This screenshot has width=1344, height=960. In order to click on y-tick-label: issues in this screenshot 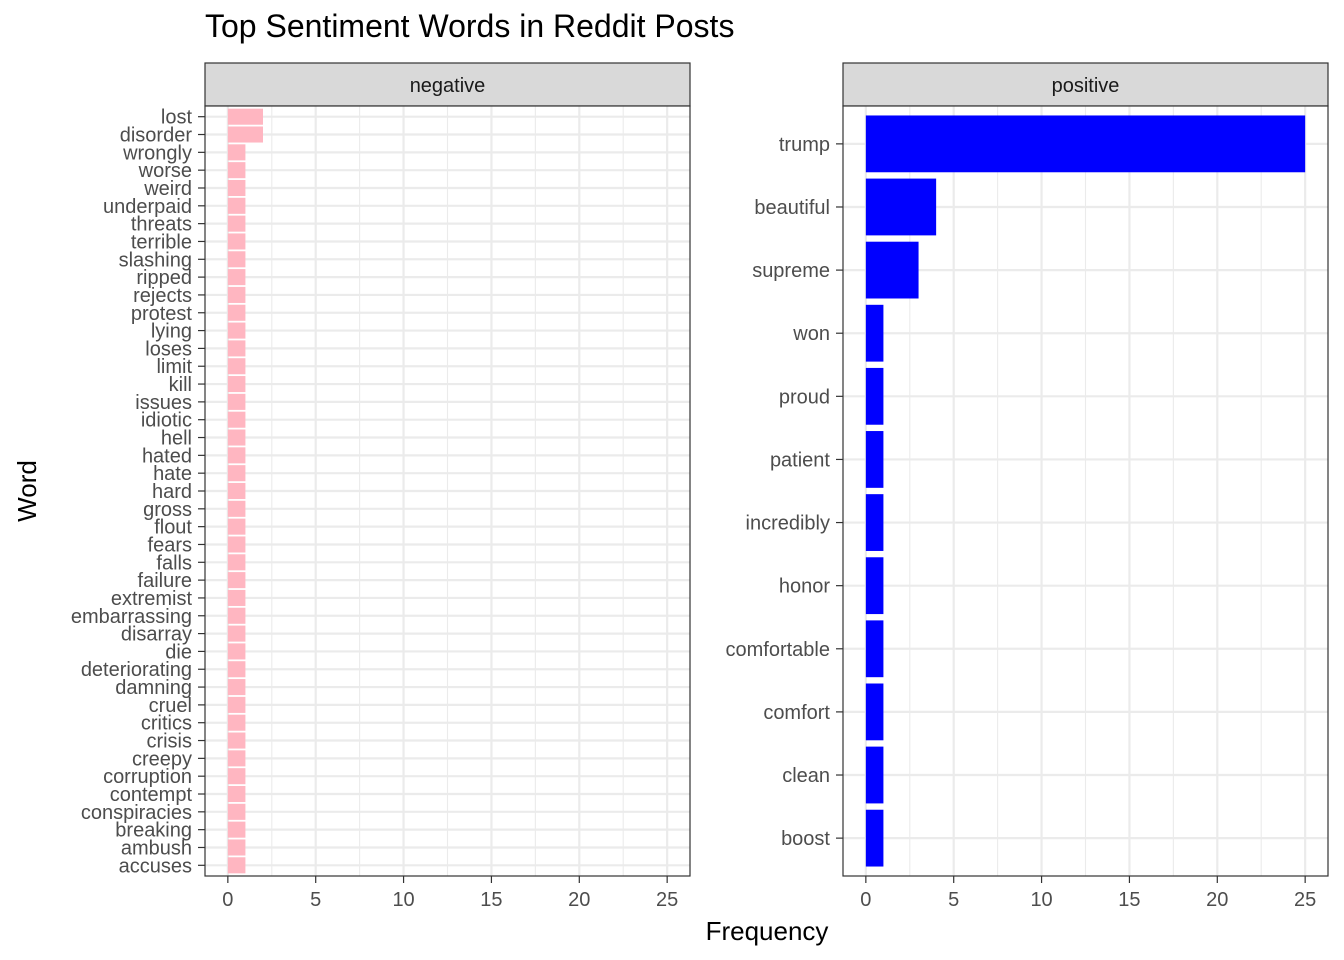, I will do `click(163, 403)`.